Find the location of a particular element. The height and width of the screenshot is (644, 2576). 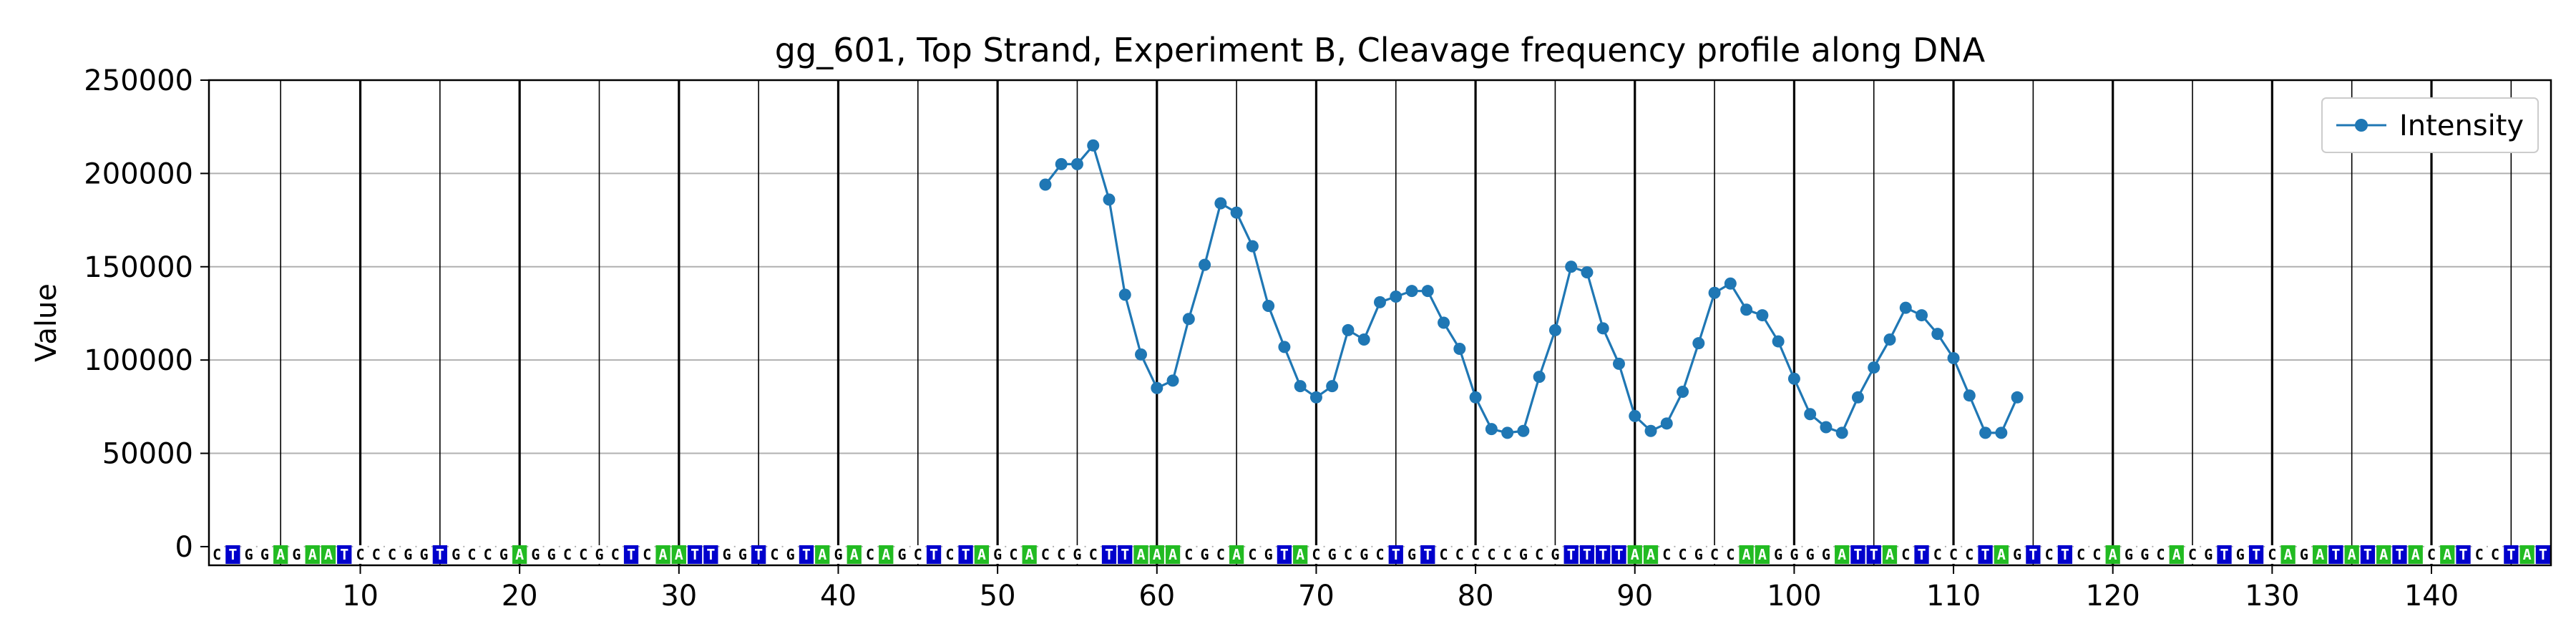

x-tick-label: 40 is located at coordinates (838, 596).